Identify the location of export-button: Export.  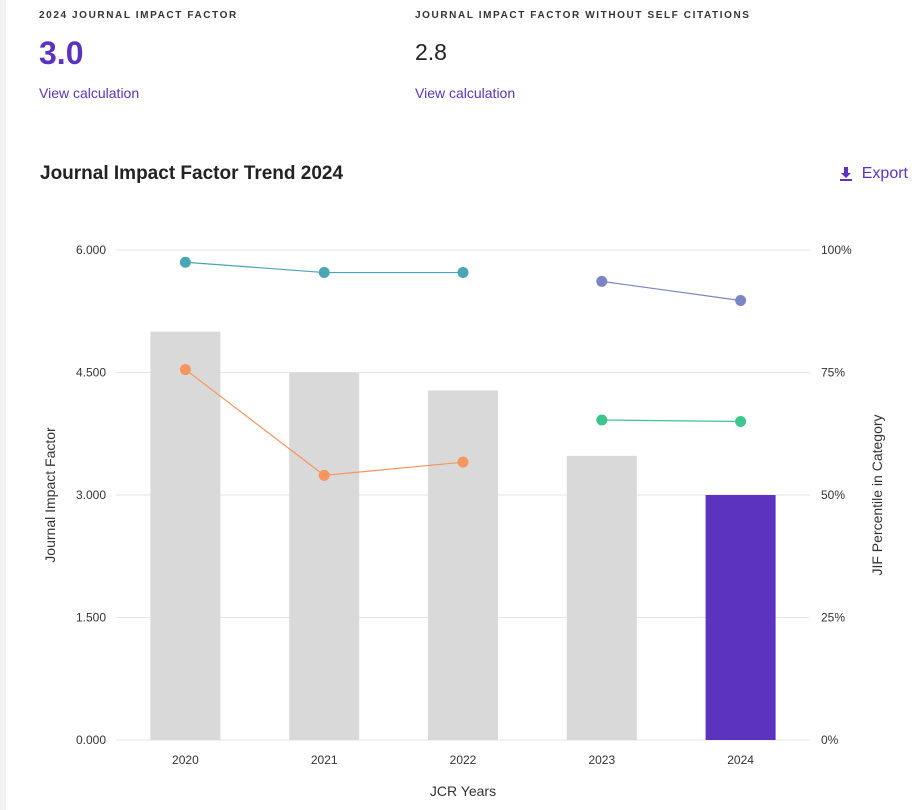
(873, 174).